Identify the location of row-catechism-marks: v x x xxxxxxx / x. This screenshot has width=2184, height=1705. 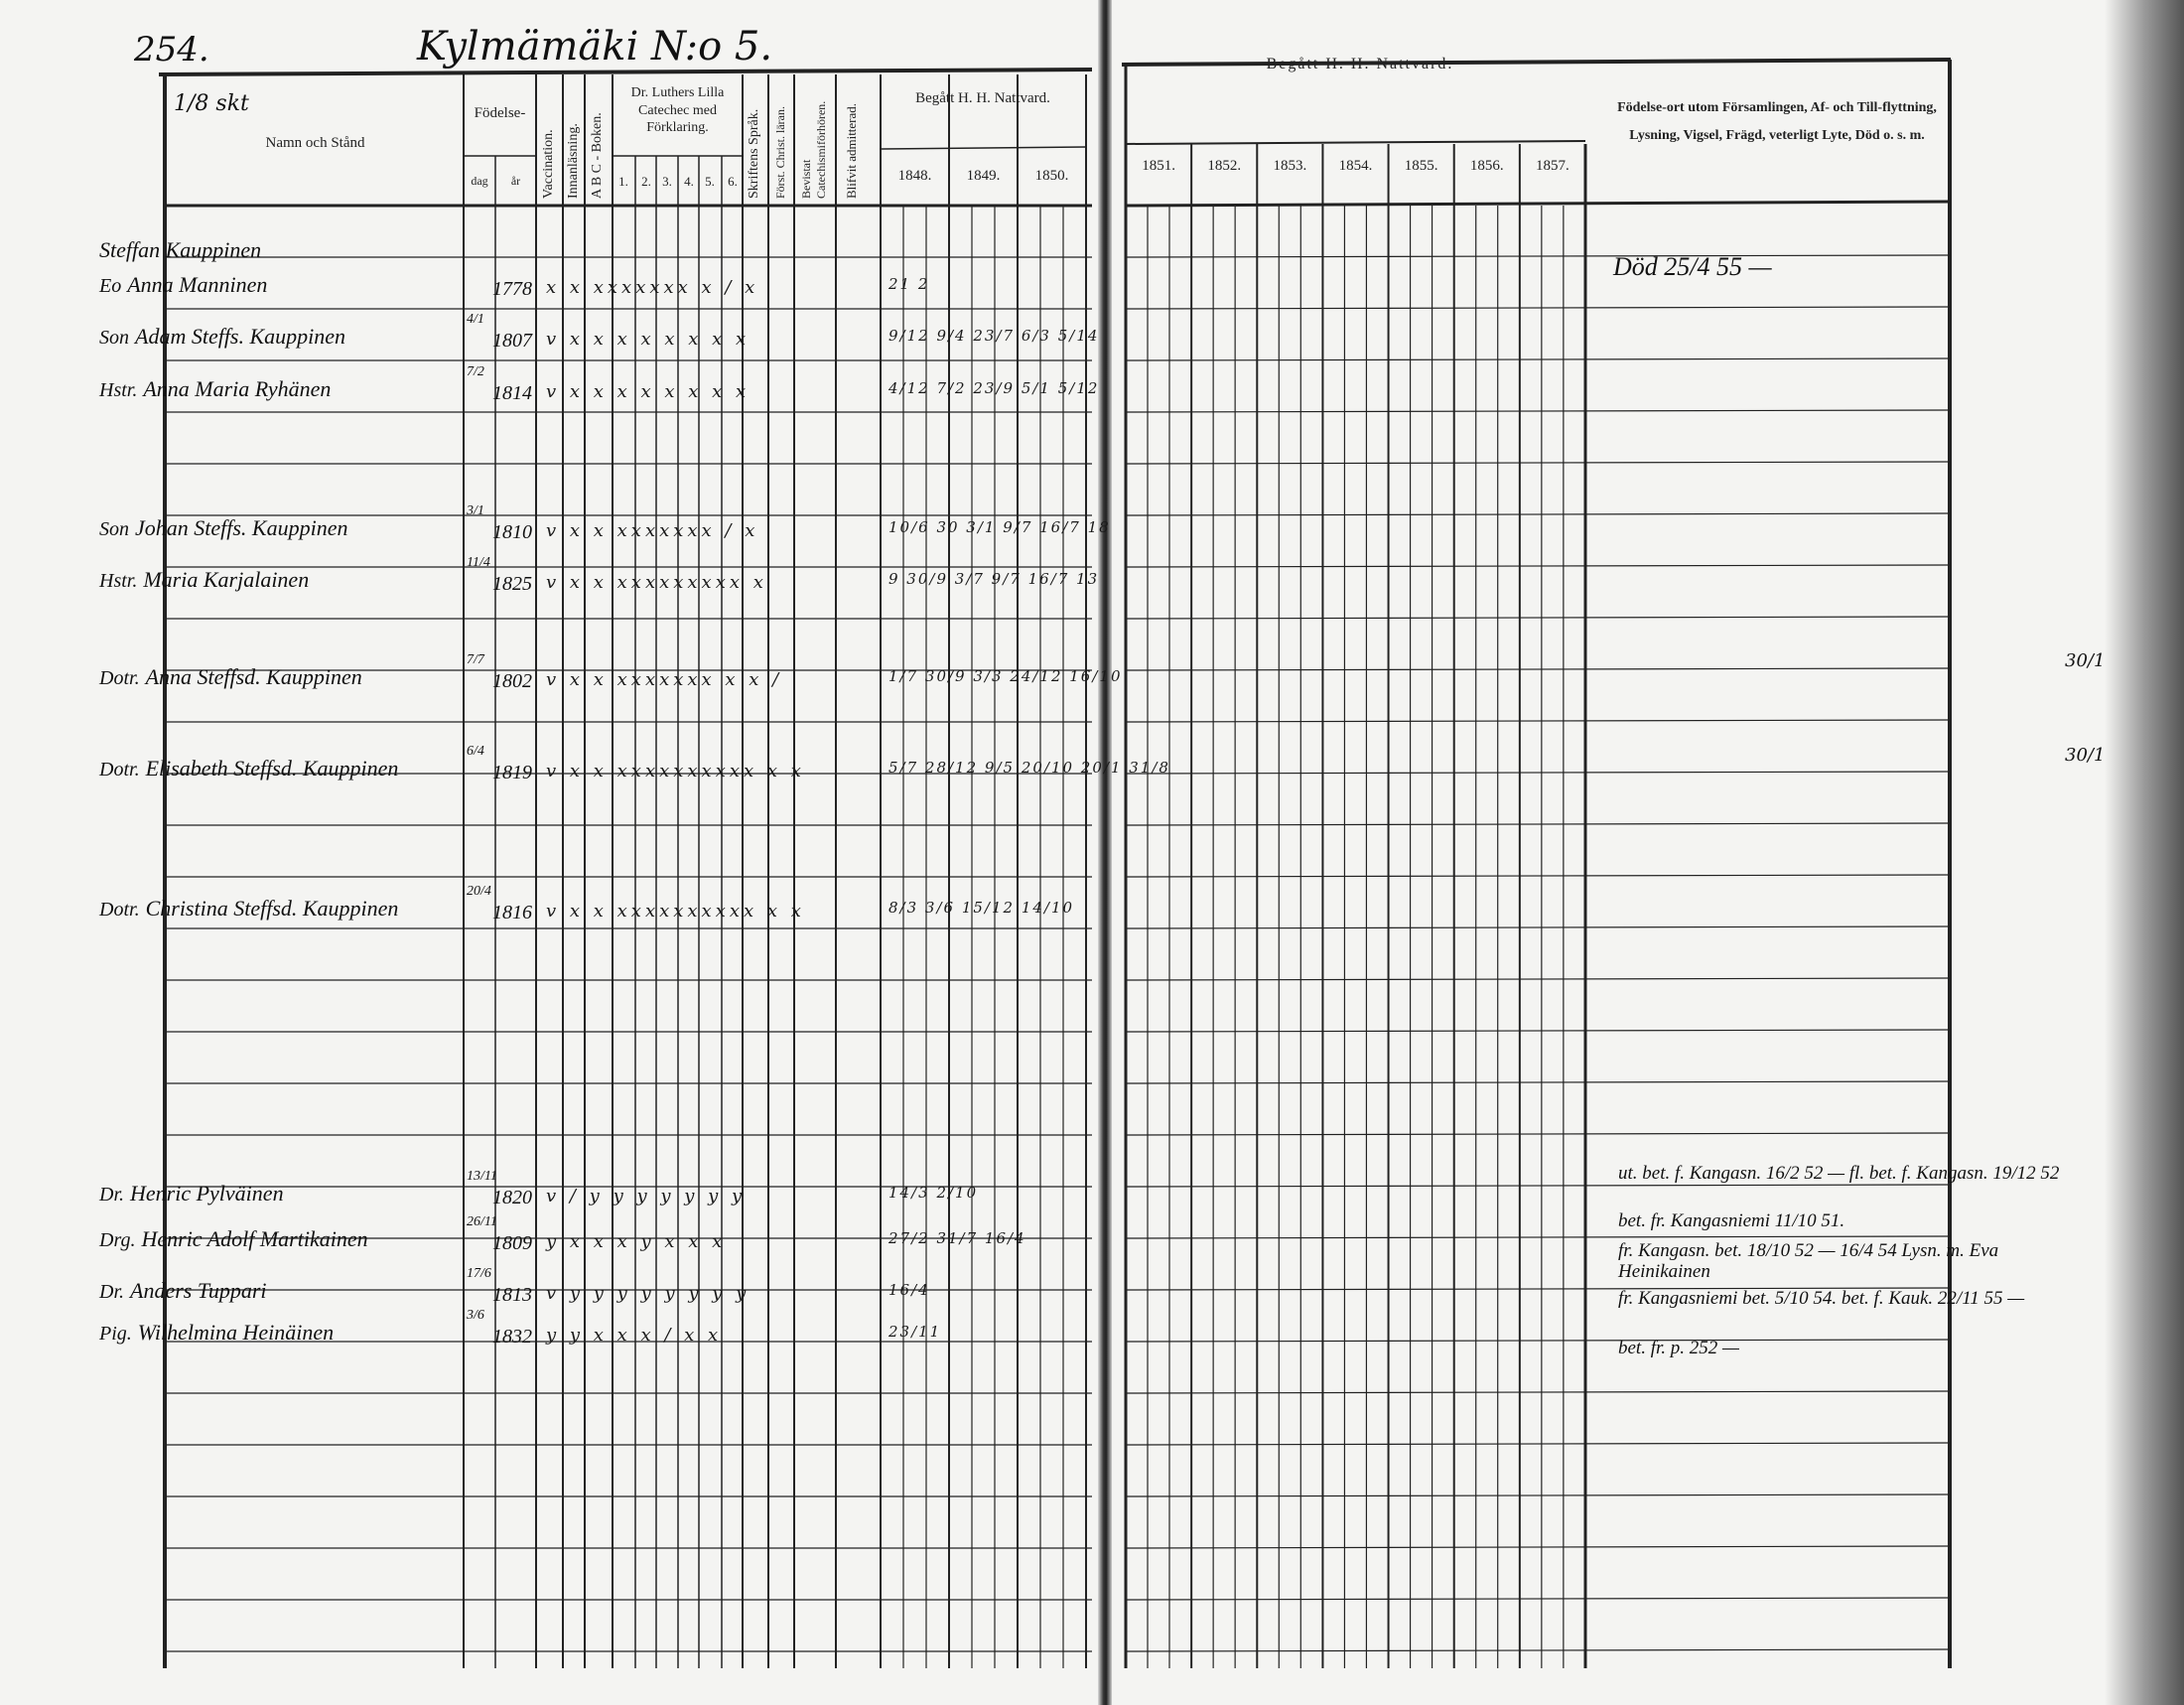
(652, 530).